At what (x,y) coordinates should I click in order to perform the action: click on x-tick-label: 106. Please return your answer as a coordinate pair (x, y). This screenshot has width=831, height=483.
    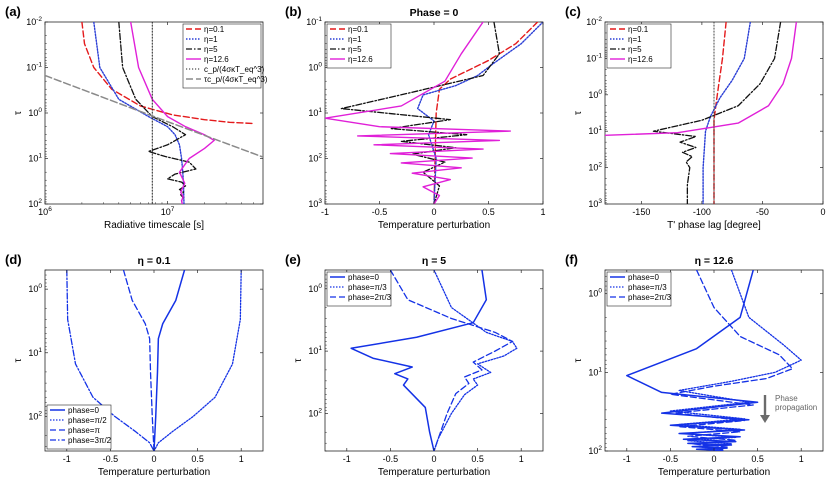
    Looking at the image, I should click on (45, 211).